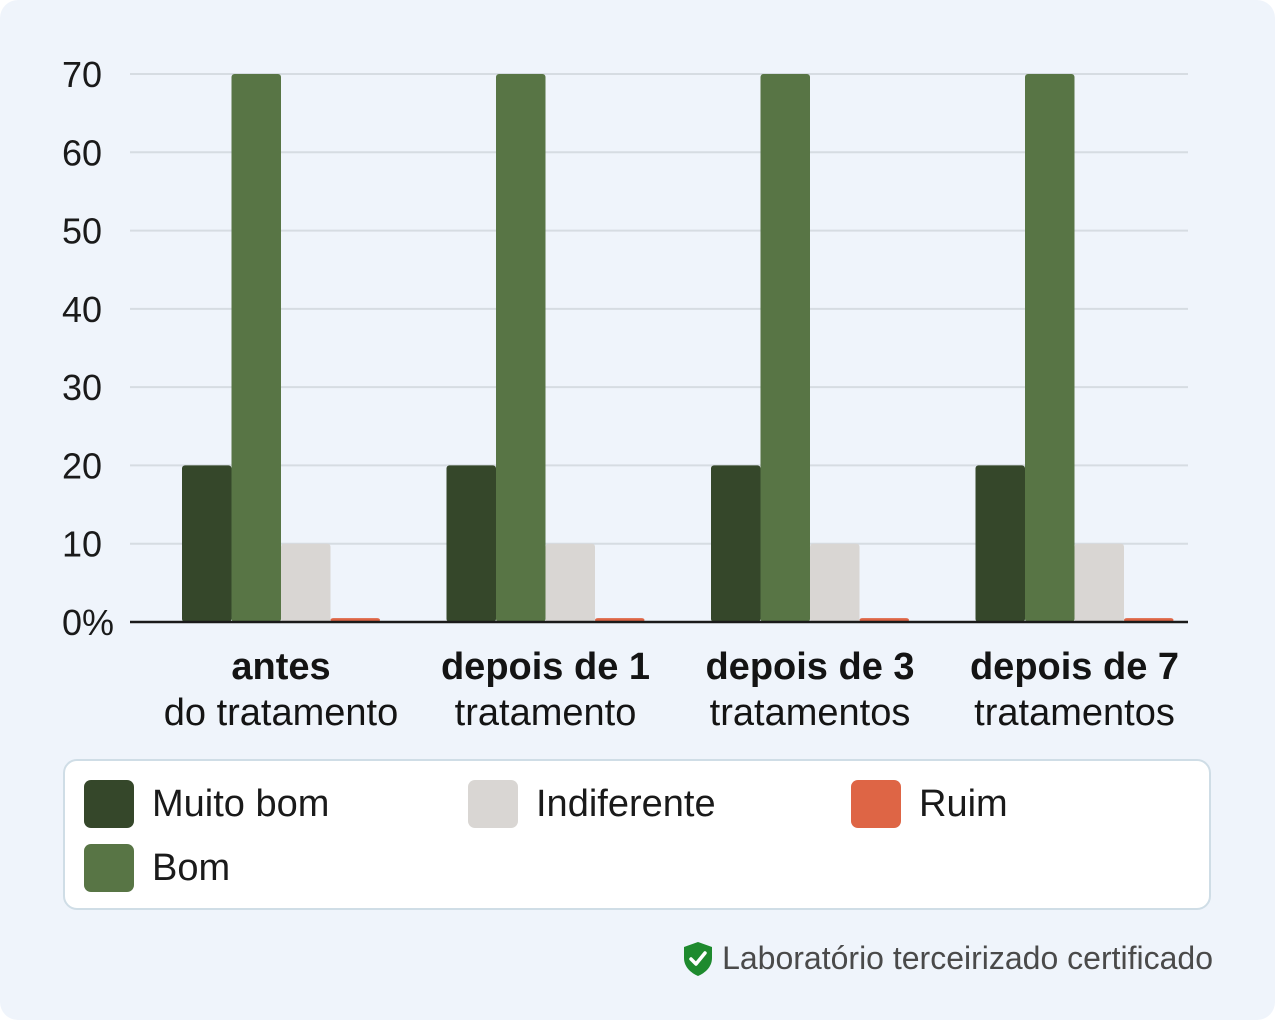 This screenshot has width=1275, height=1020. I want to click on legend-label-indiferente: Indiferente, so click(626, 803).